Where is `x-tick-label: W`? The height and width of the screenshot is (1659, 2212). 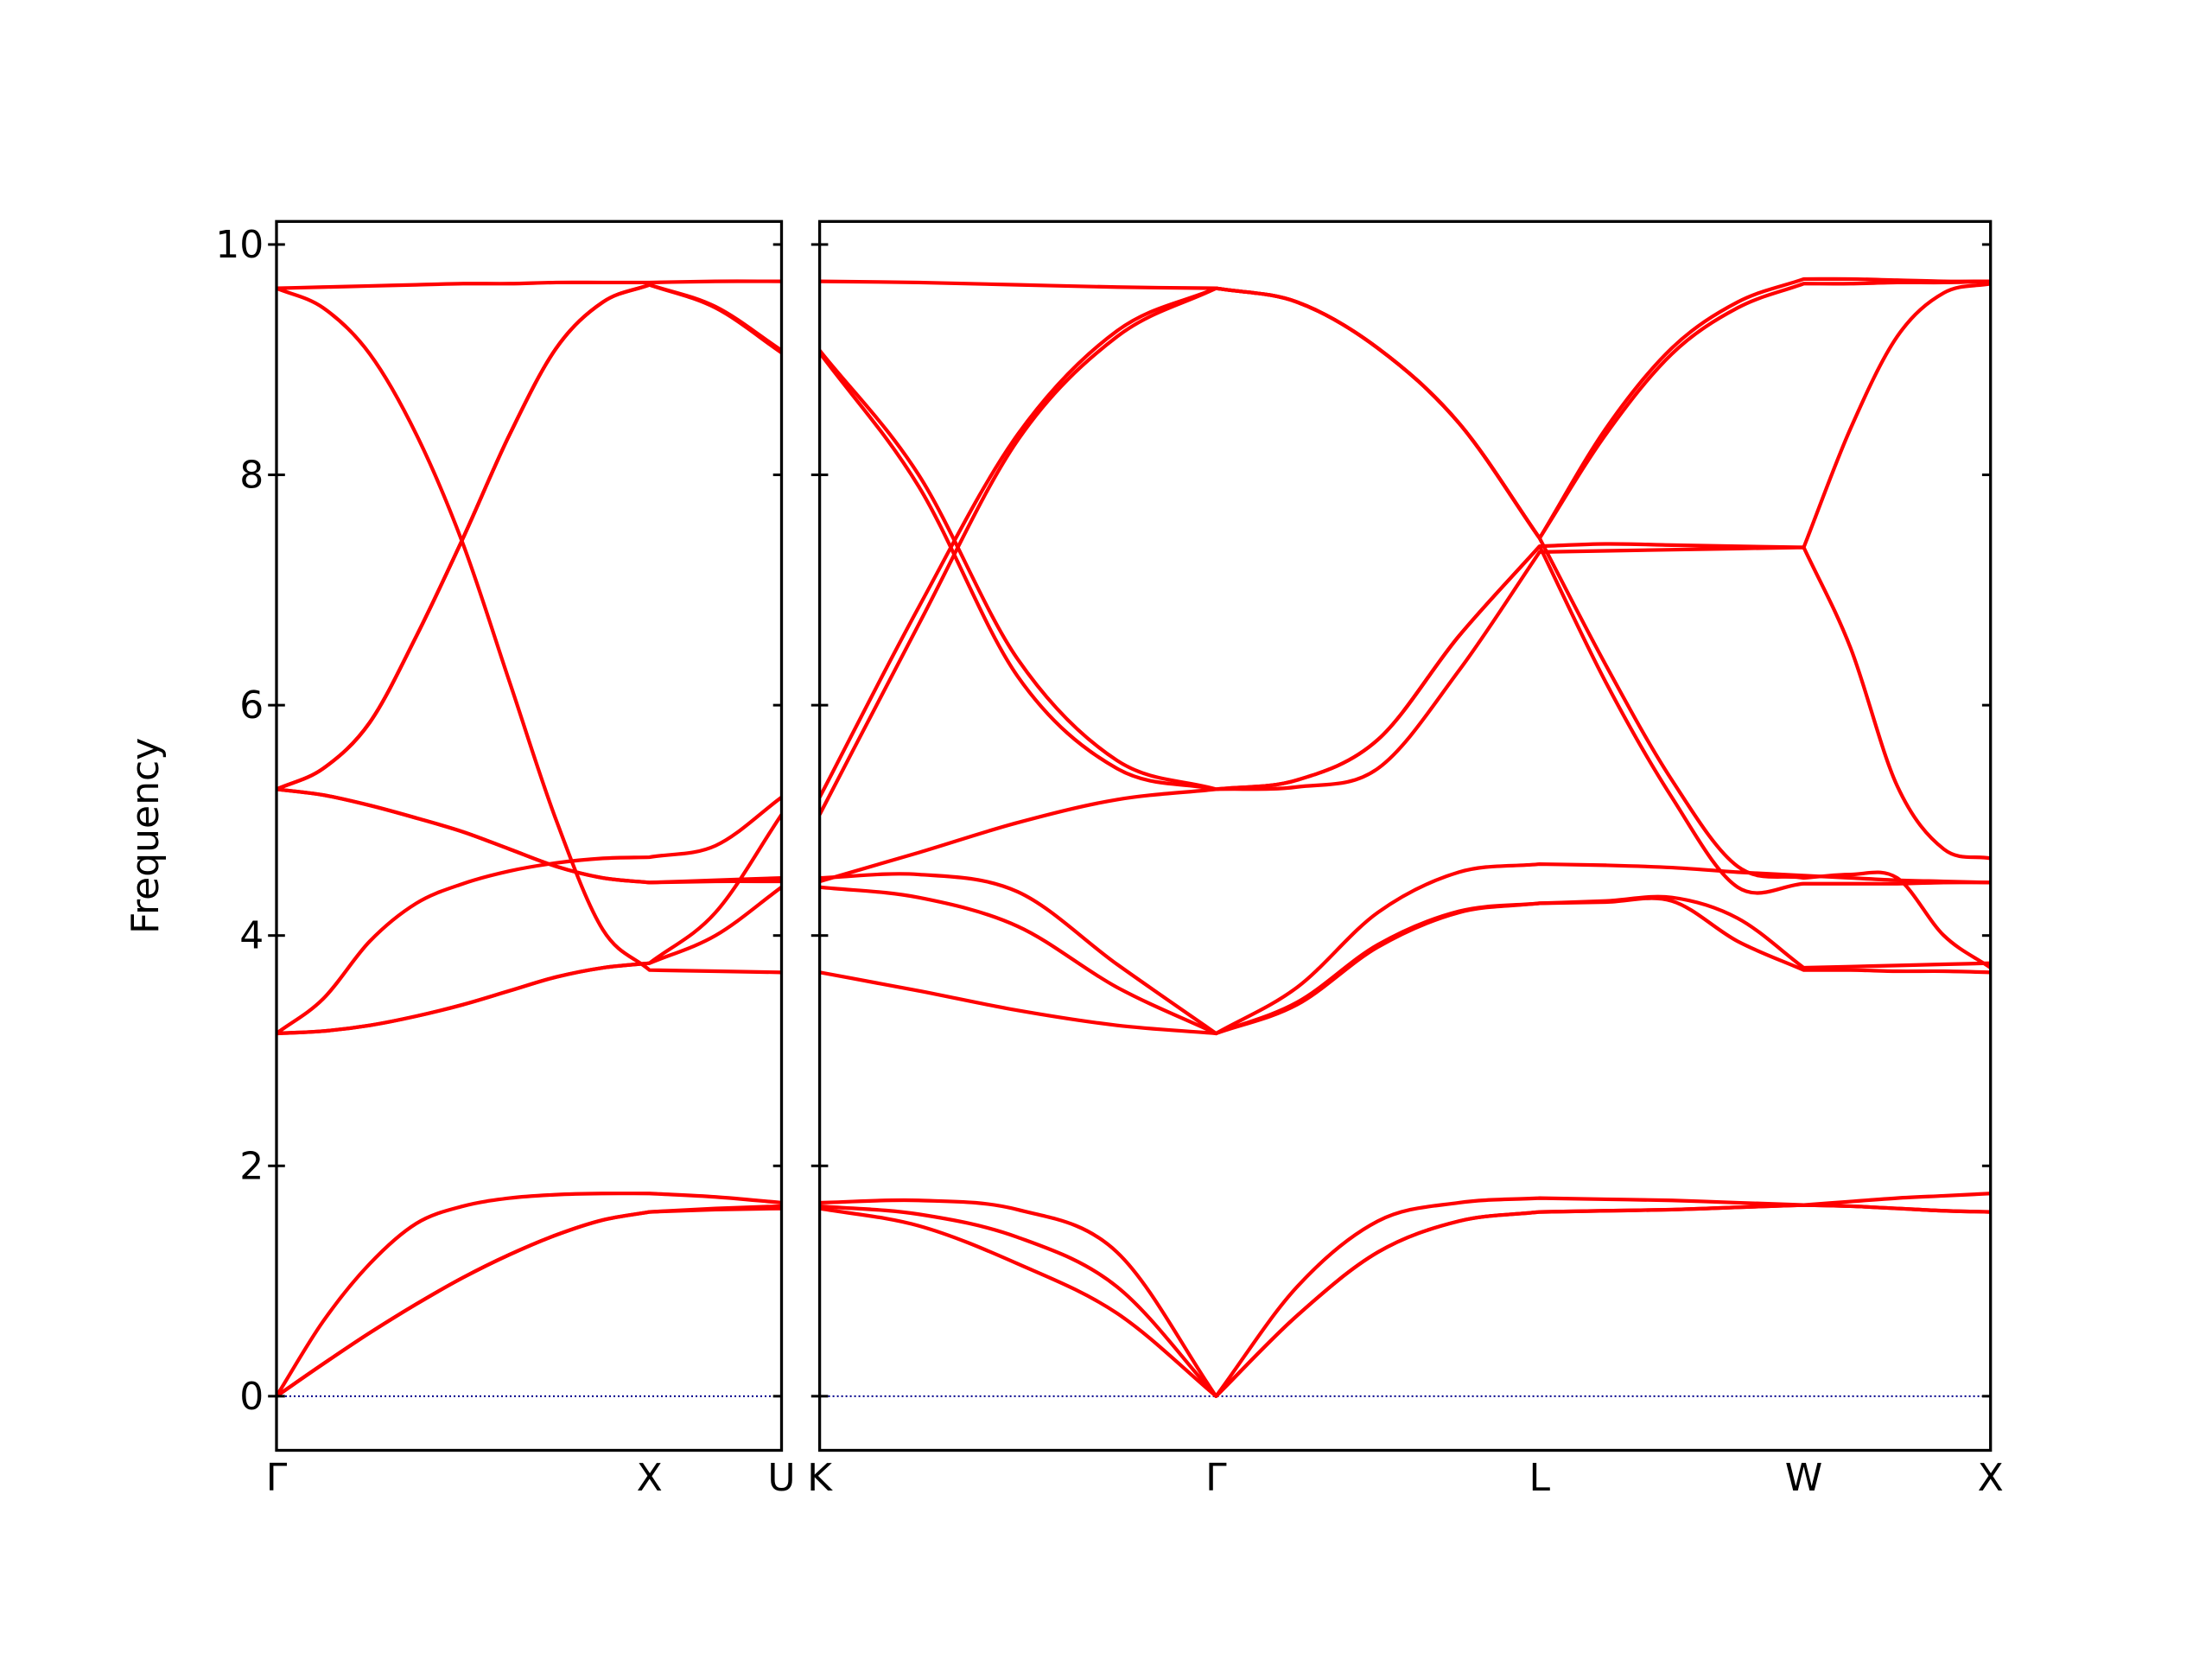
x-tick-label: W is located at coordinates (1804, 1478).